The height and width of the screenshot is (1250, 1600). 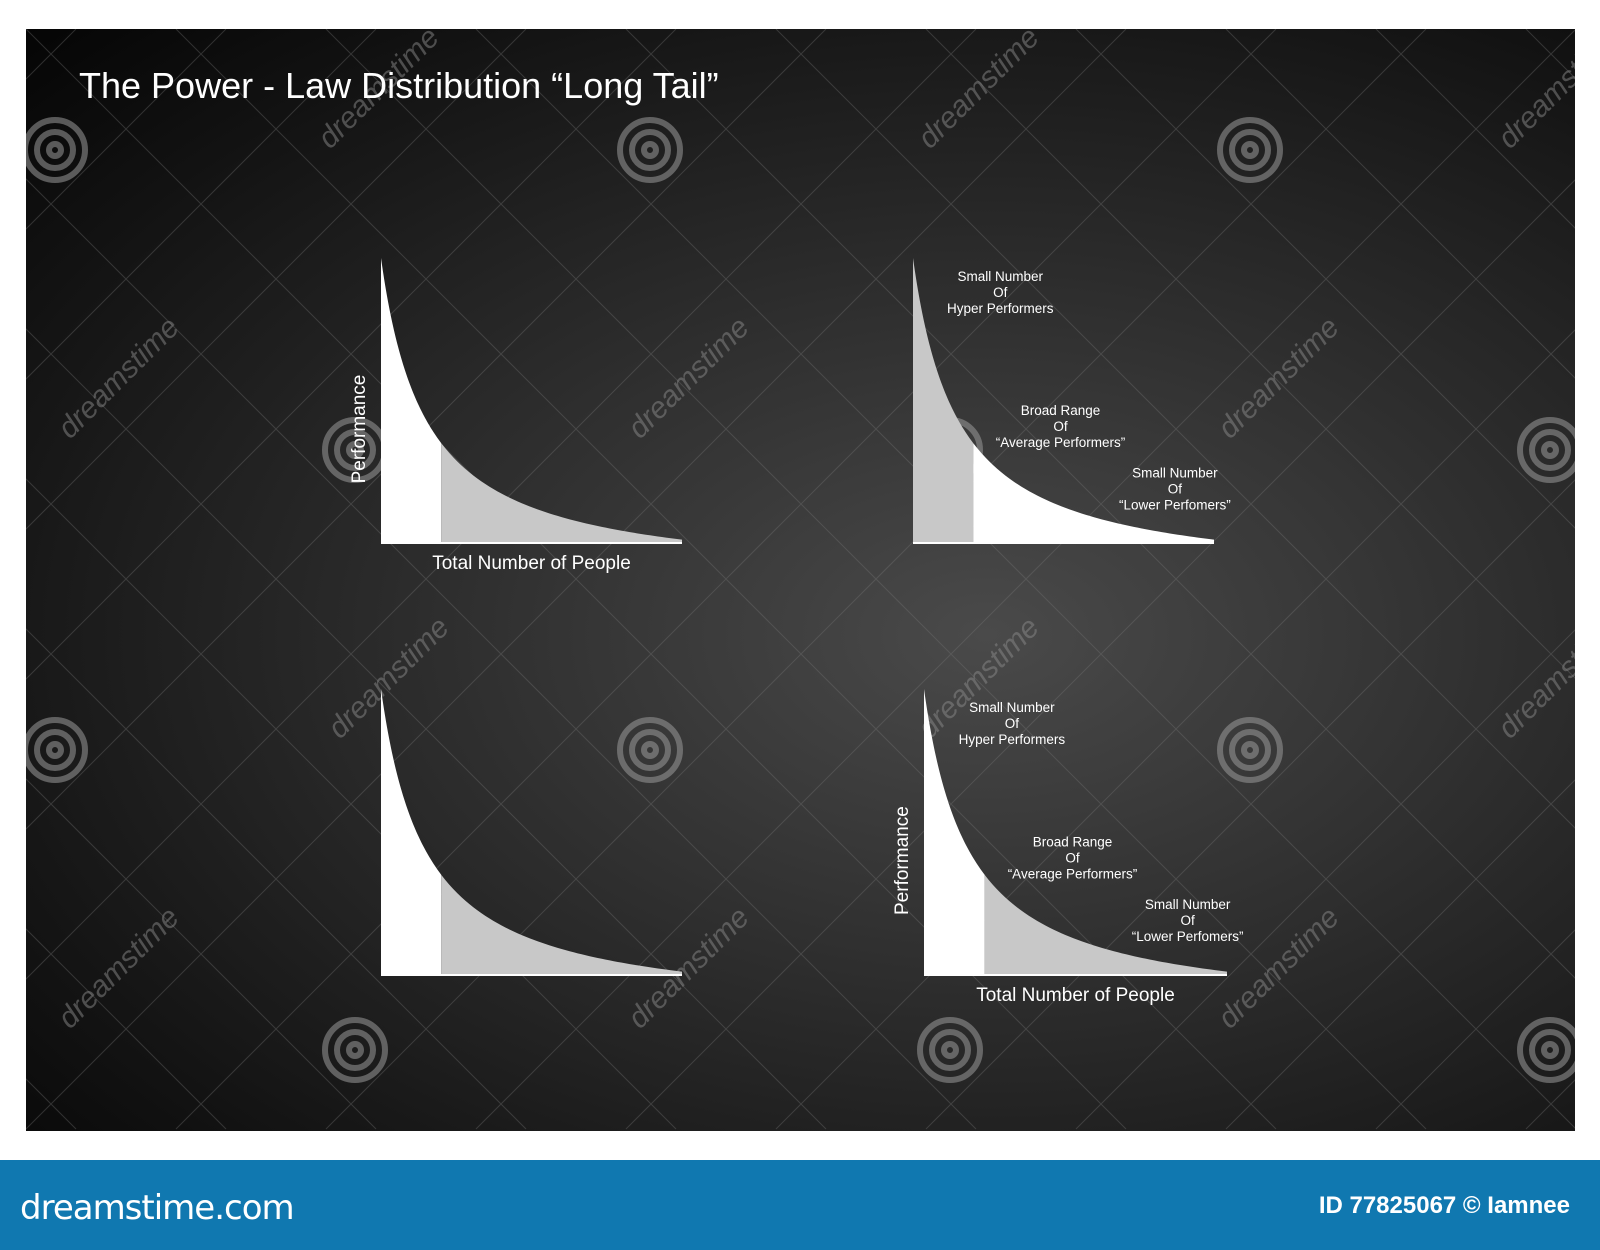 I want to click on page-title: The Power - Law Distribution “Long Tail”, so click(x=399, y=85).